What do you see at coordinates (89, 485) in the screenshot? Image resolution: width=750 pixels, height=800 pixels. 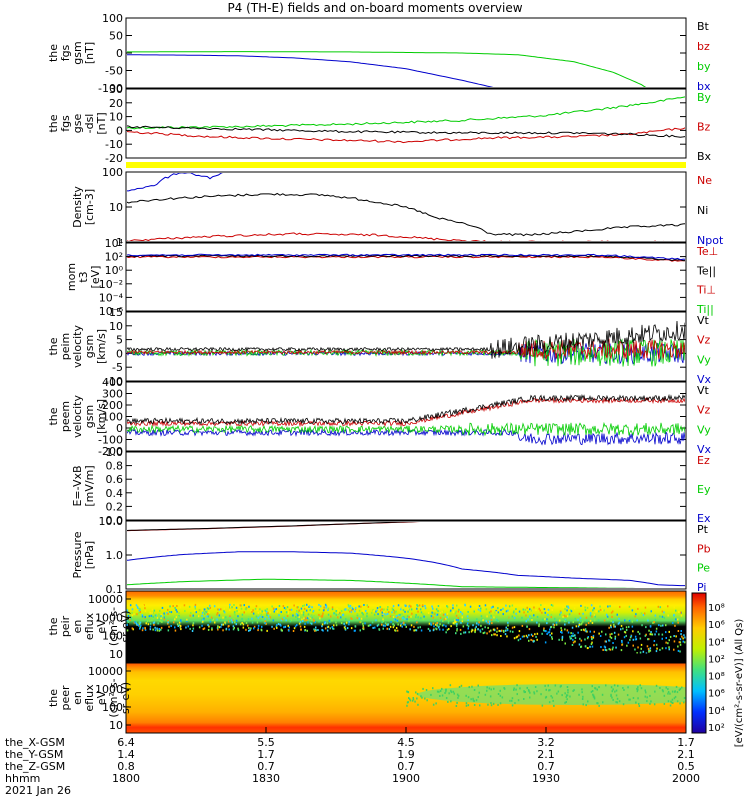 I see `y-axis-label-line: [mV/m]` at bounding box center [89, 485].